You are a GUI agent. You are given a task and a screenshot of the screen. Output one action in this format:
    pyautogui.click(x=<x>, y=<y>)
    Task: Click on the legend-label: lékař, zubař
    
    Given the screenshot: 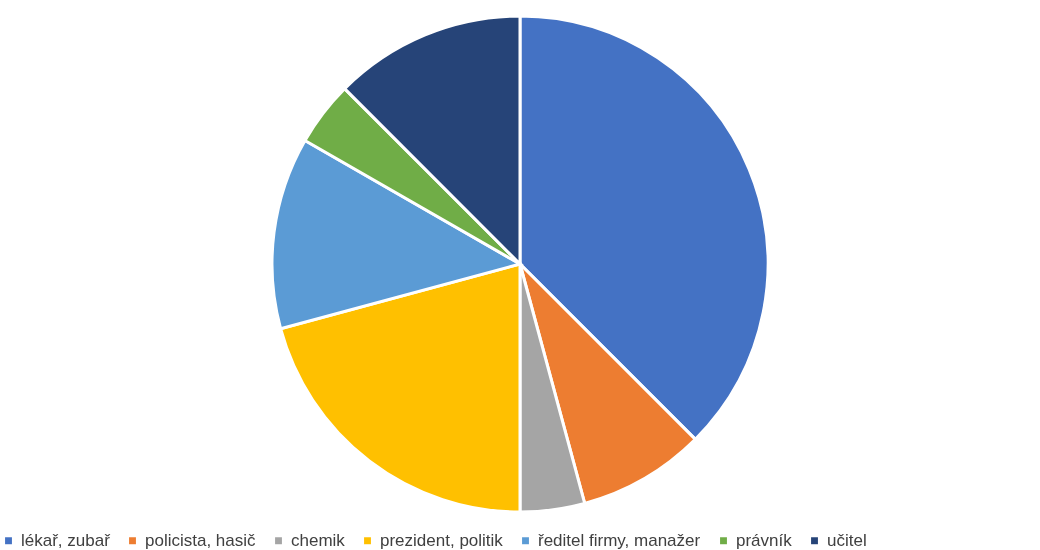 What is the action you would take?
    pyautogui.click(x=66, y=540)
    